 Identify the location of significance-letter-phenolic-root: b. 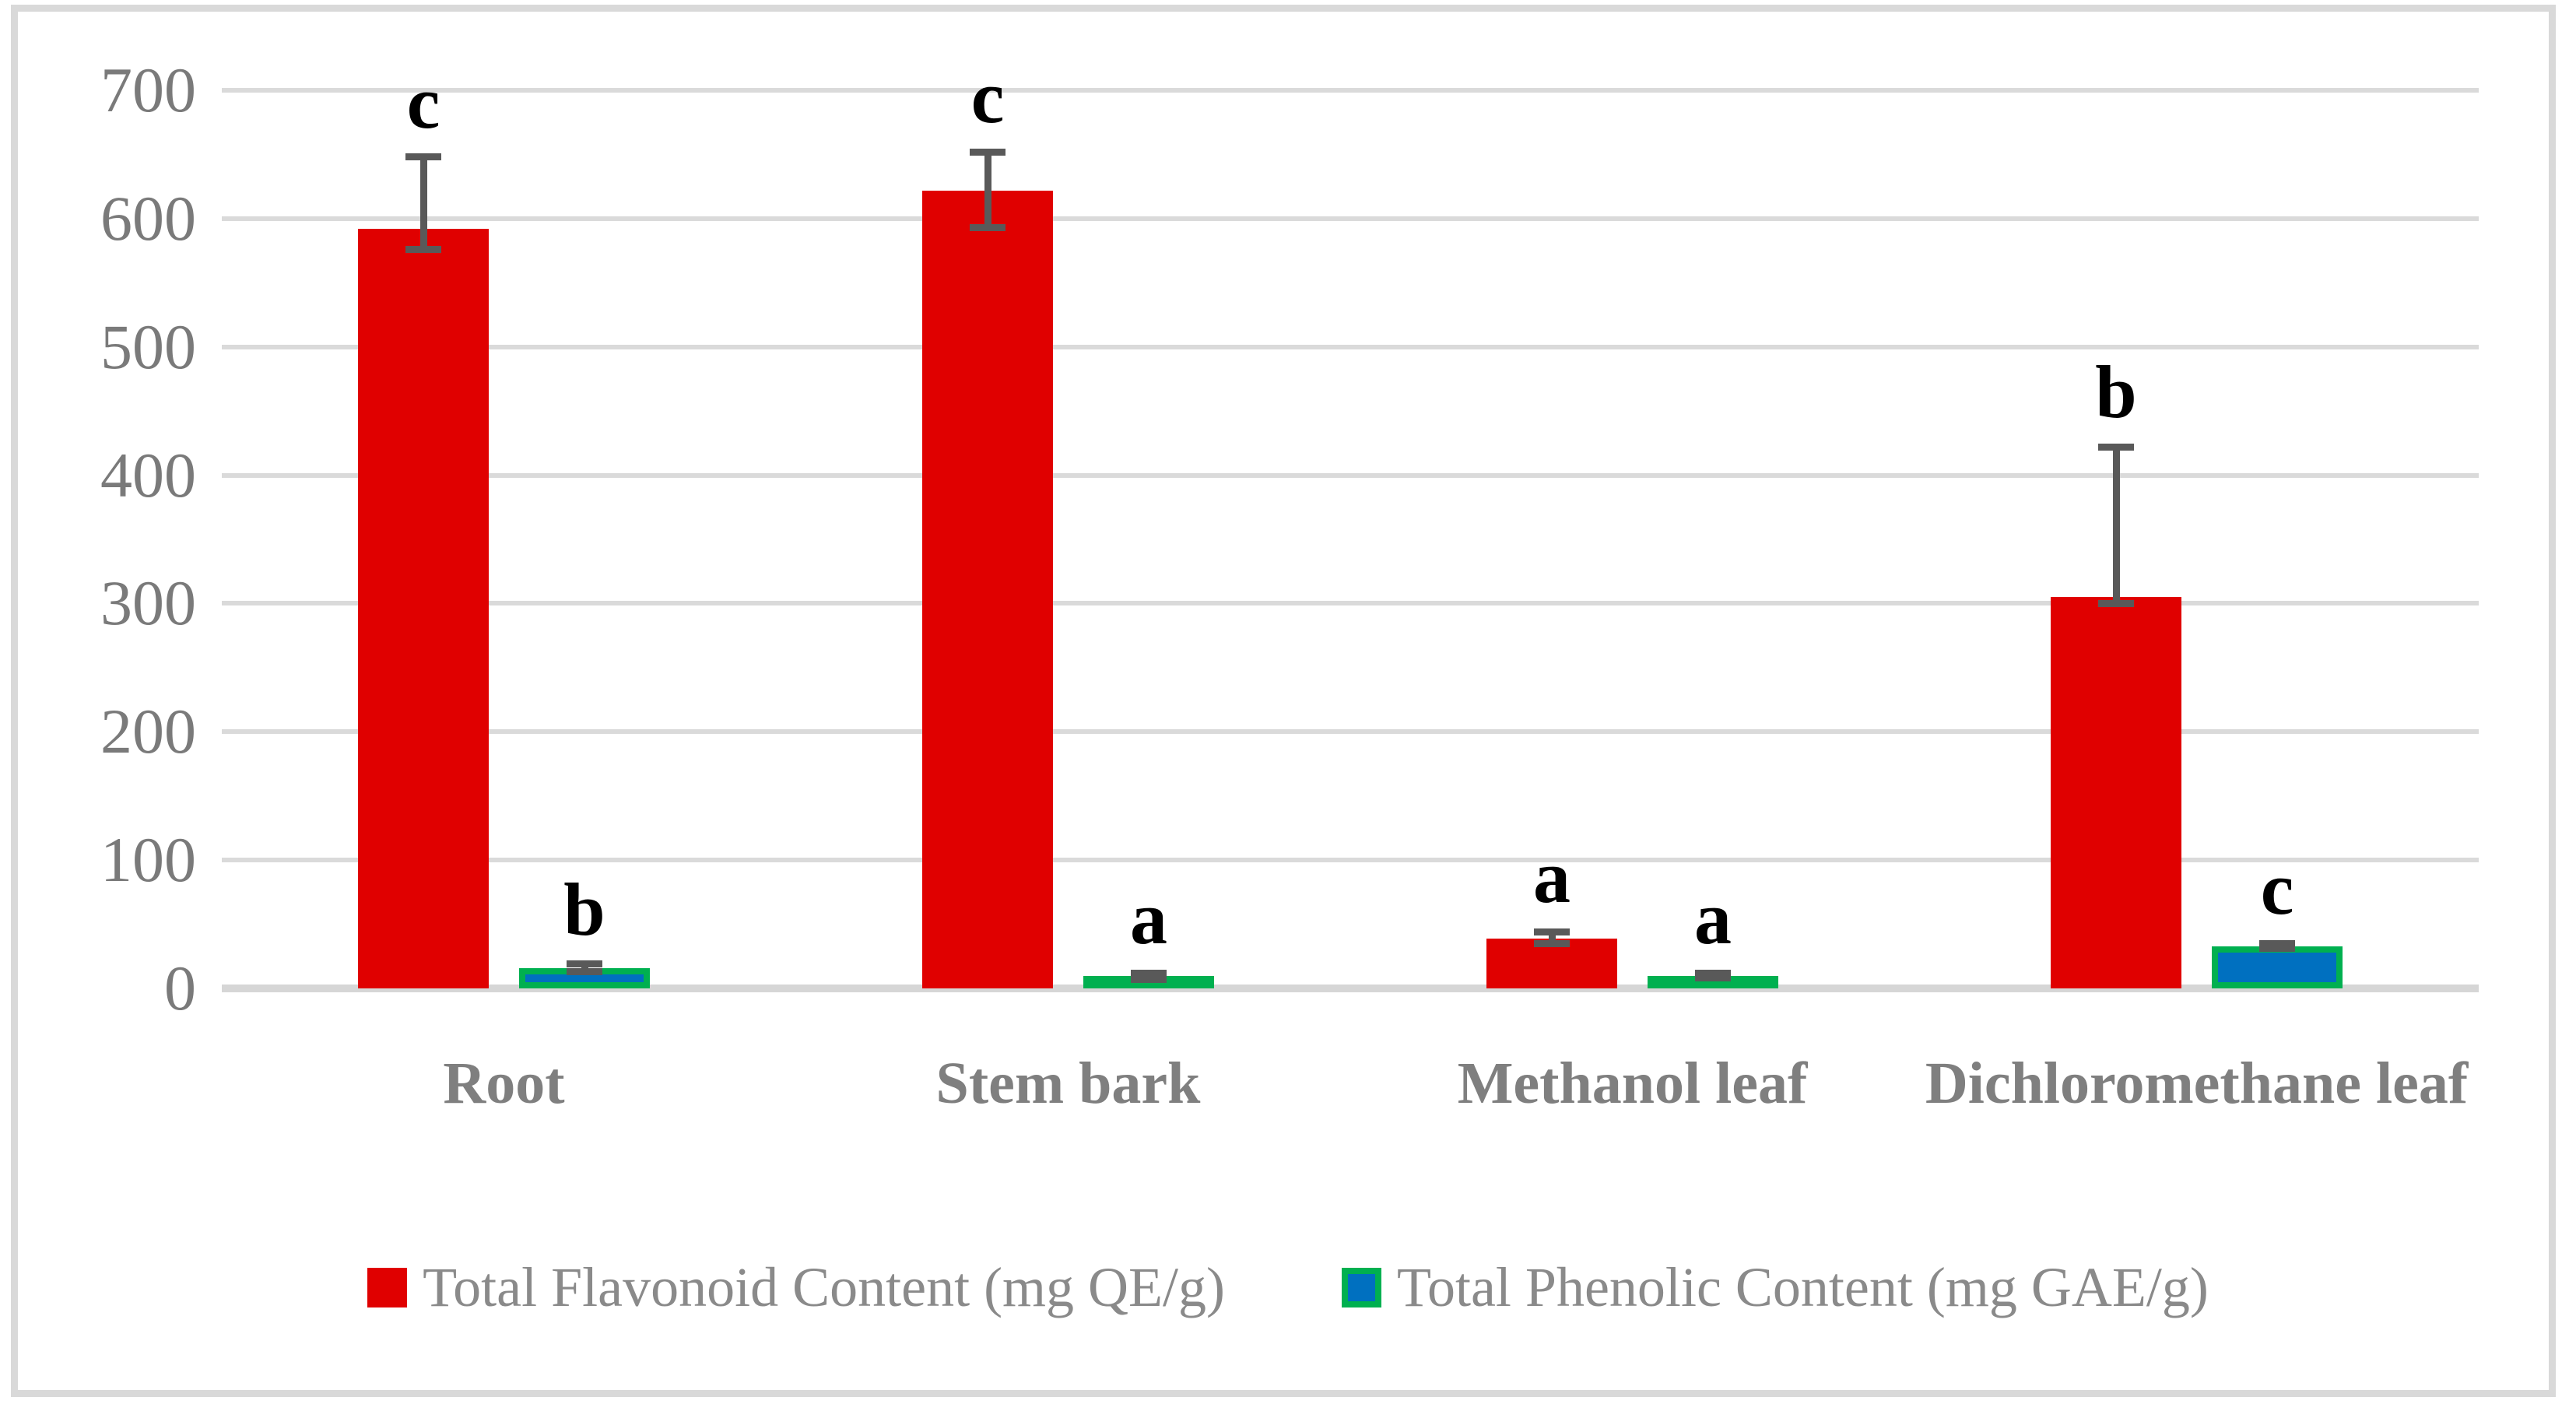
(584, 909).